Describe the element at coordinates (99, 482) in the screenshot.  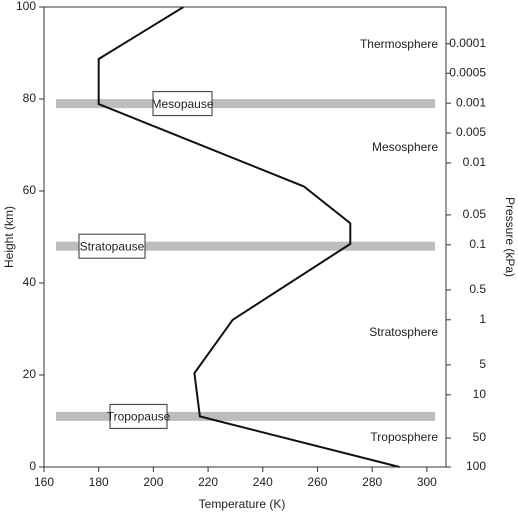
I see `x-tick-label: 180` at that location.